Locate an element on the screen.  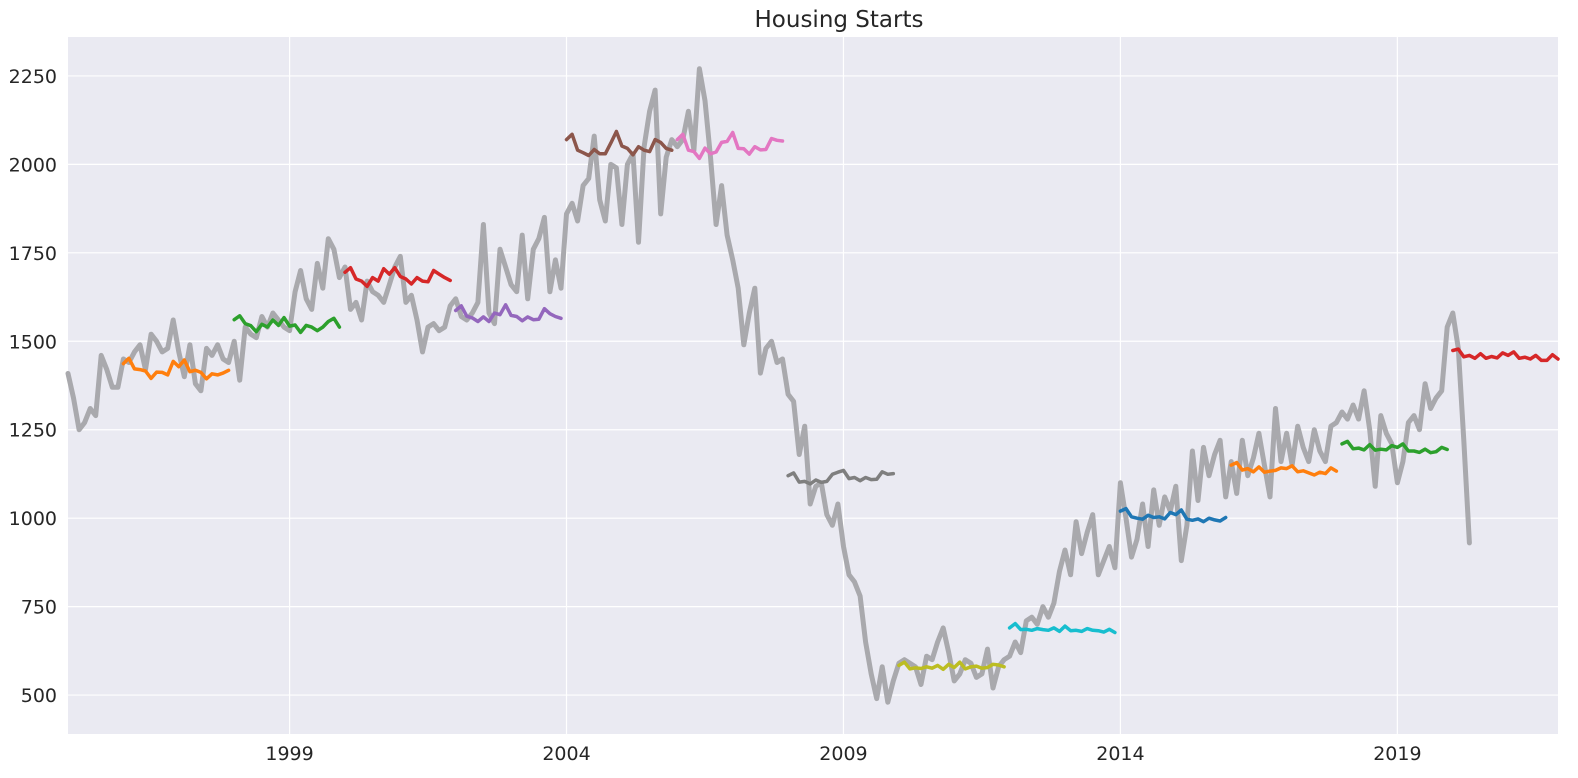
x-tick-label: 2019 is located at coordinates (1397, 754).